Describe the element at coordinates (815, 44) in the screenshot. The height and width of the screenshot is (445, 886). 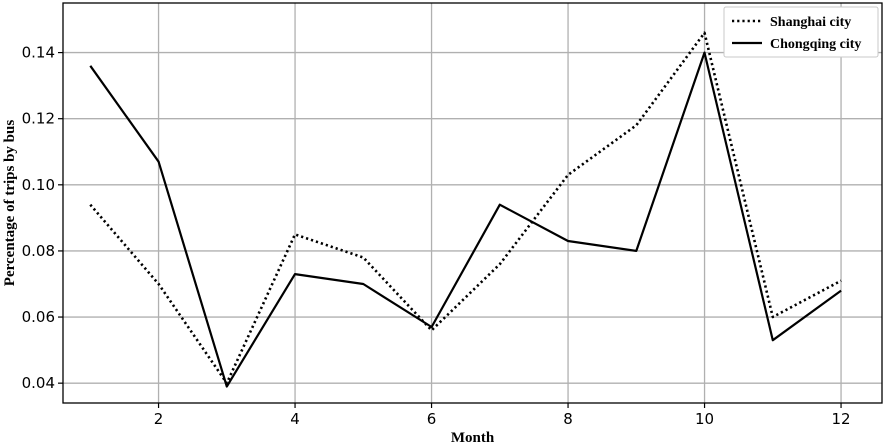
I see `legend-label-chongqing: Chongqing city` at that location.